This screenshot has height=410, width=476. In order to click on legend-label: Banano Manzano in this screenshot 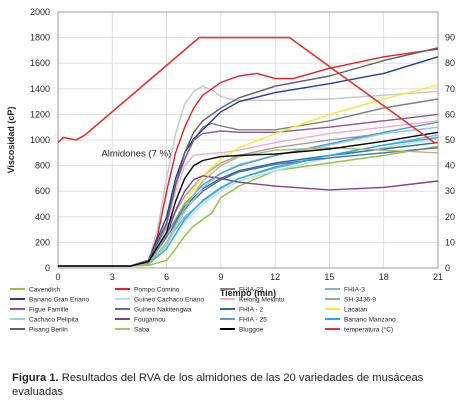, I will do `click(370, 319)`.